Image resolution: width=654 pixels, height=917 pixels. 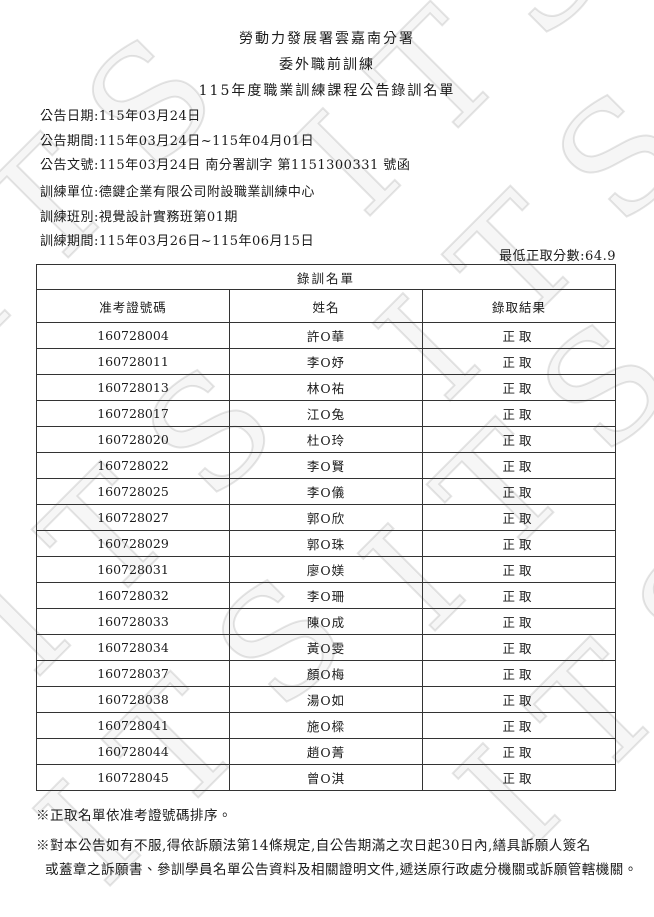 What do you see at coordinates (327, 91) in the screenshot?
I see `document-title: 115年度職業訓練課程公告錄訓名單` at bounding box center [327, 91].